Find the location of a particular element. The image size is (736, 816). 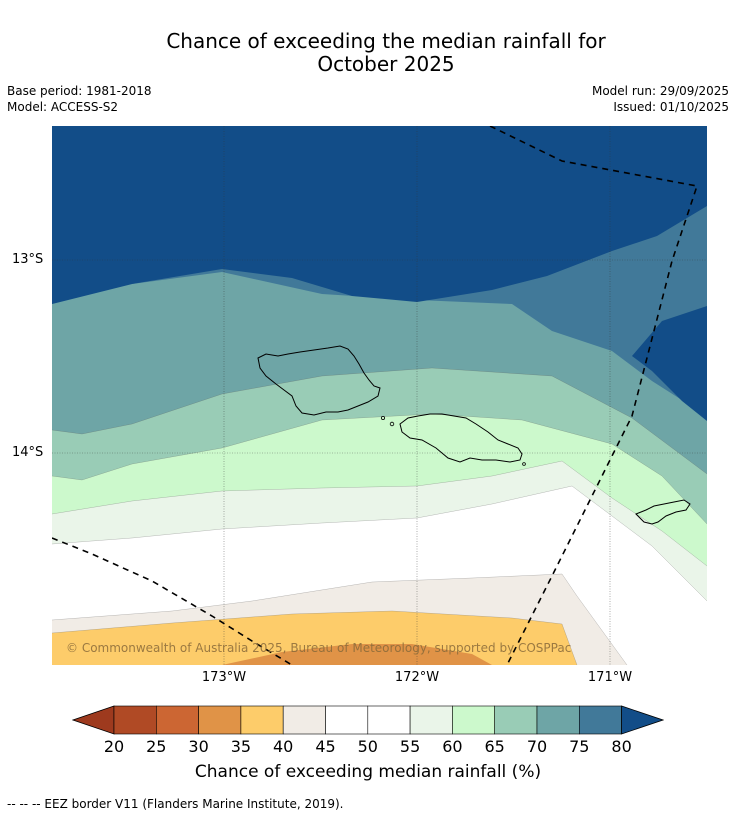

base-period: Base period: 1981-2018 is located at coordinates (79, 91).